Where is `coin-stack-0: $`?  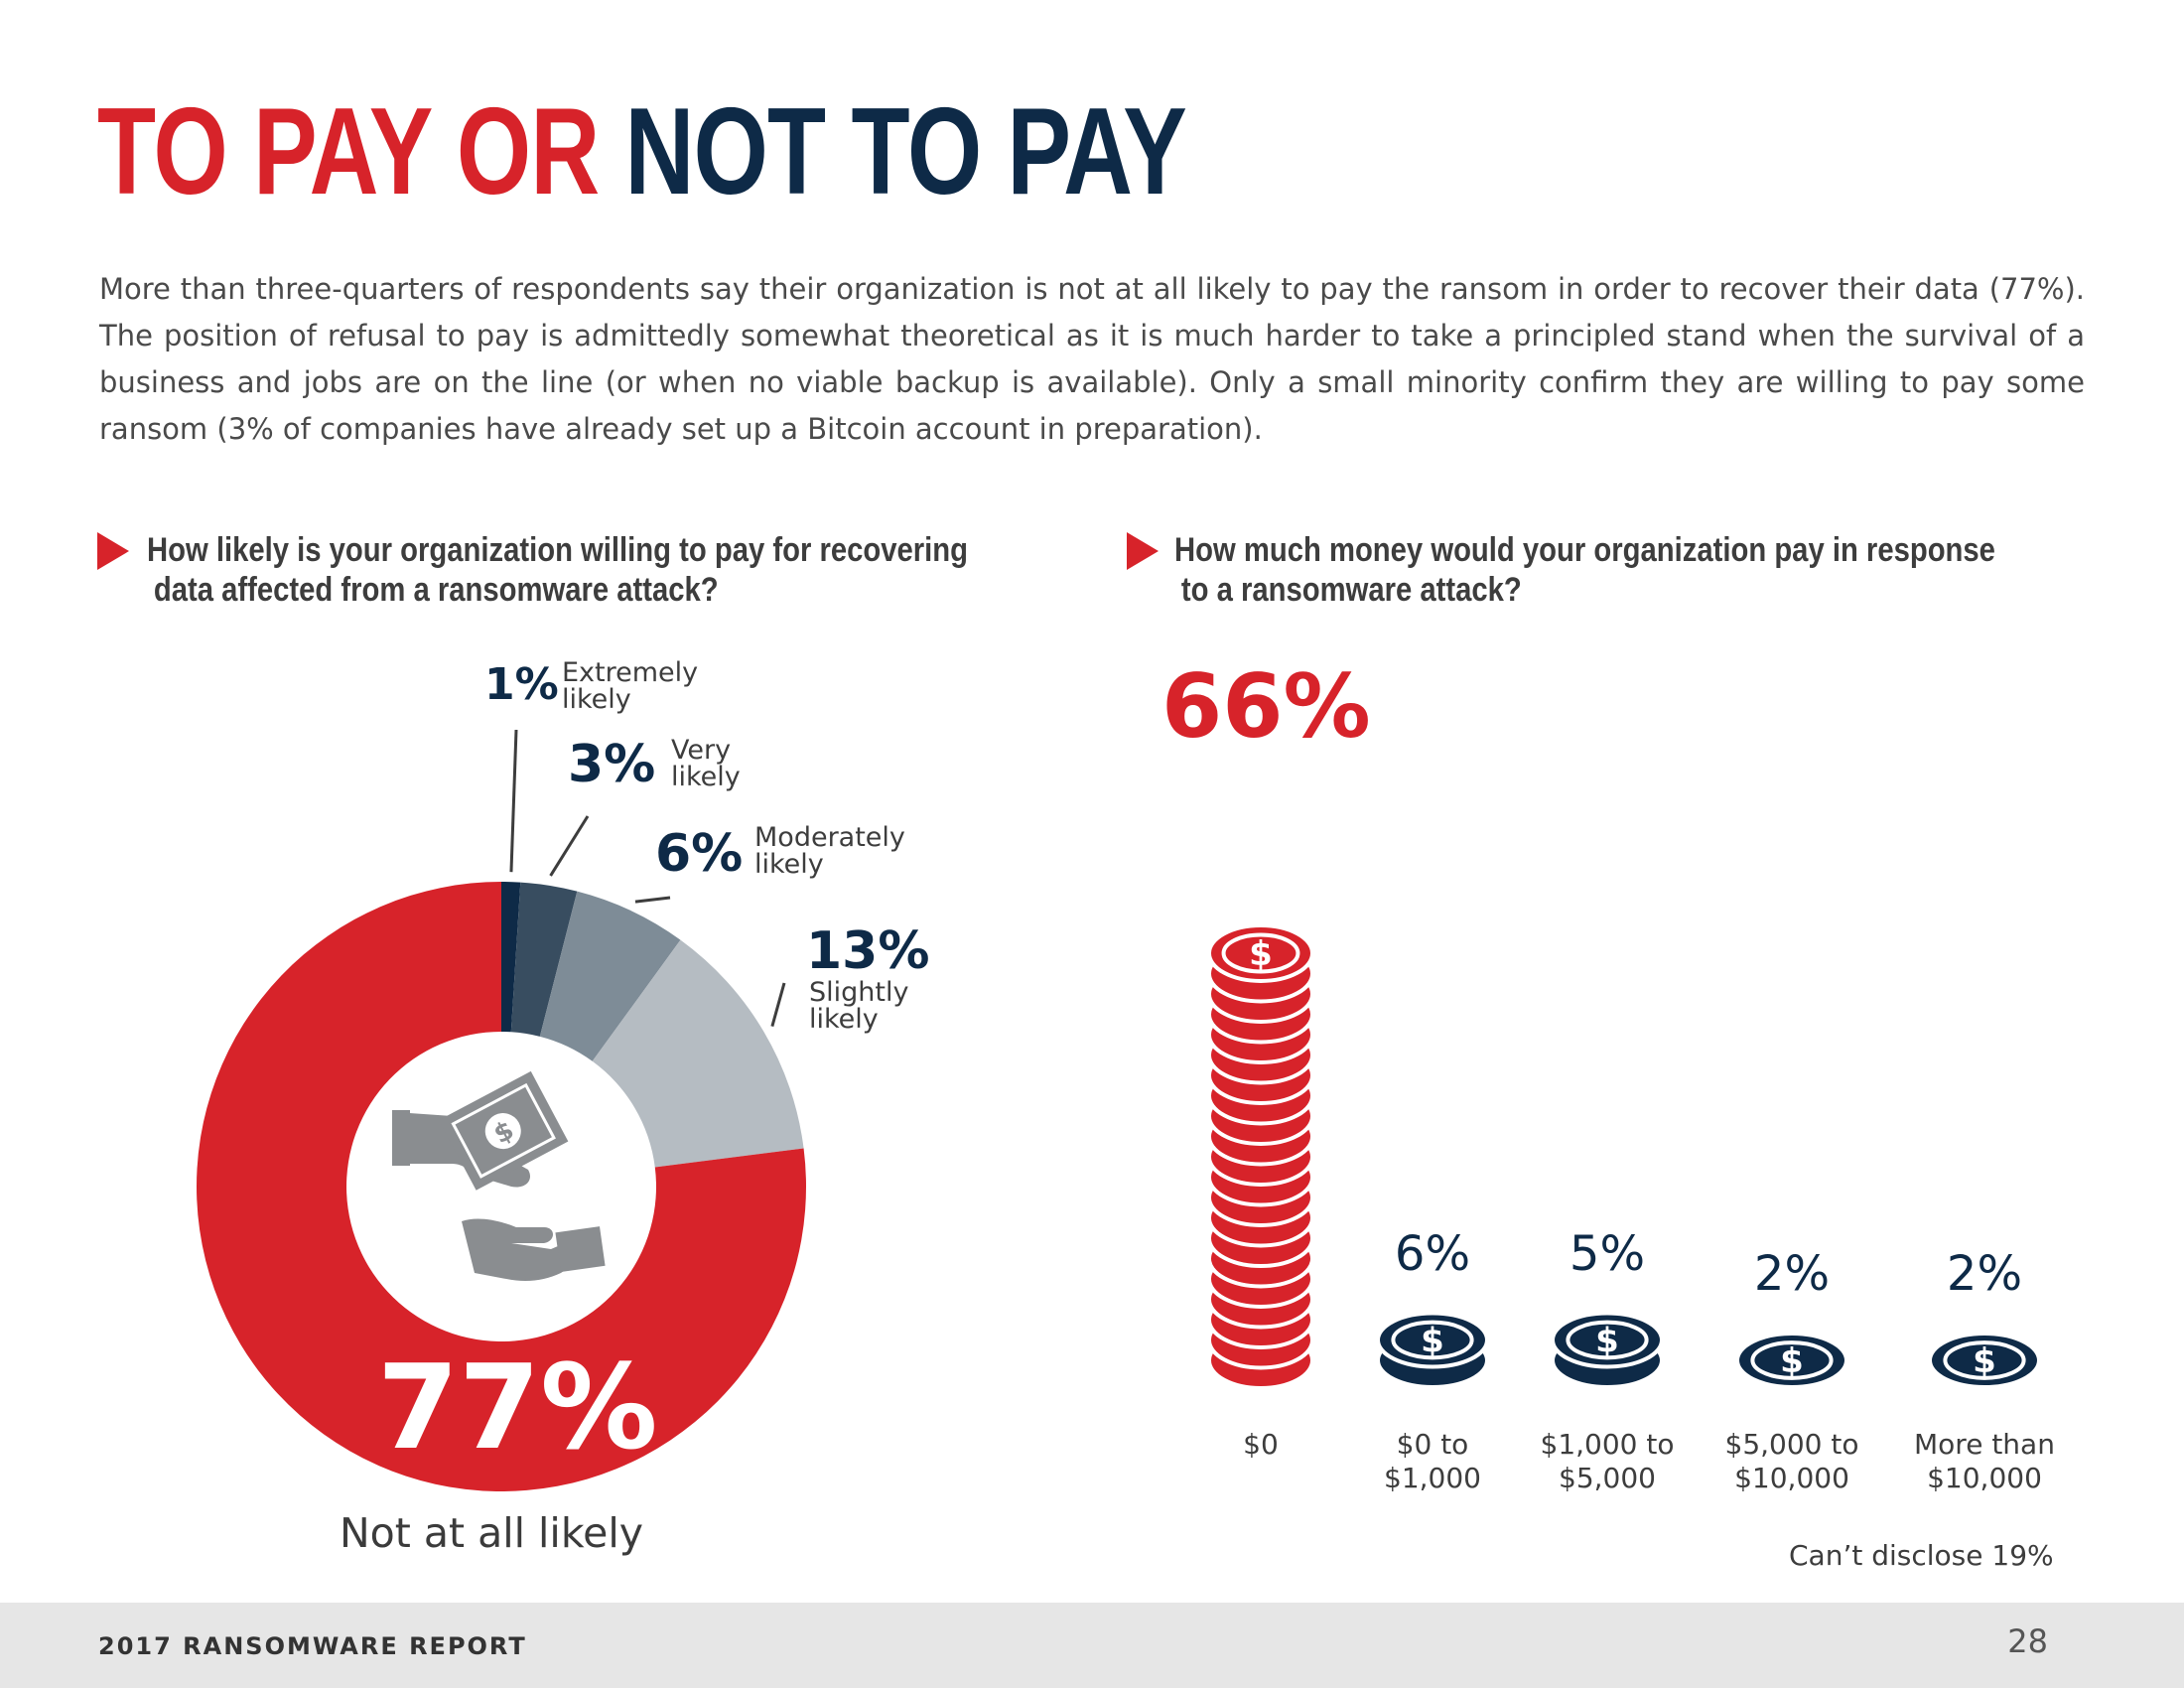
coin-stack-0: $ is located at coordinates (1260, 1156).